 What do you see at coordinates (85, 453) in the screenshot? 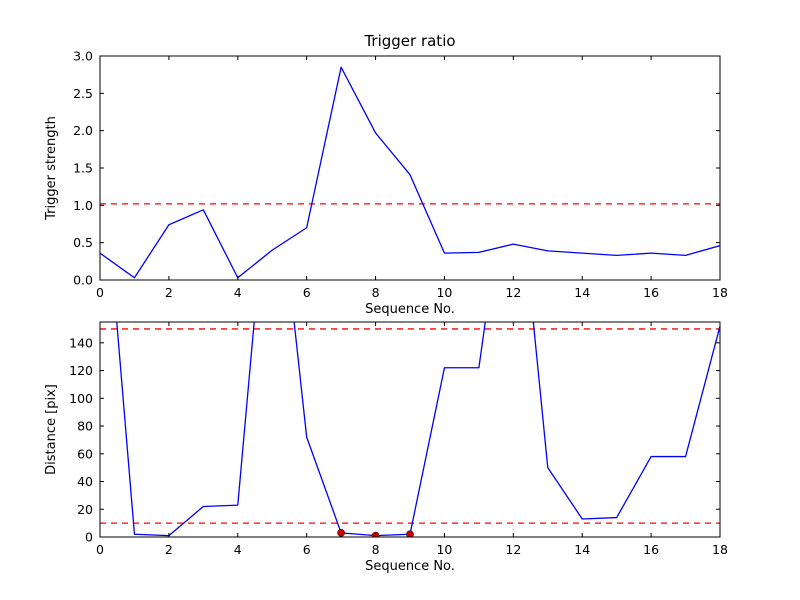
I see `y-tick-label: 60` at bounding box center [85, 453].